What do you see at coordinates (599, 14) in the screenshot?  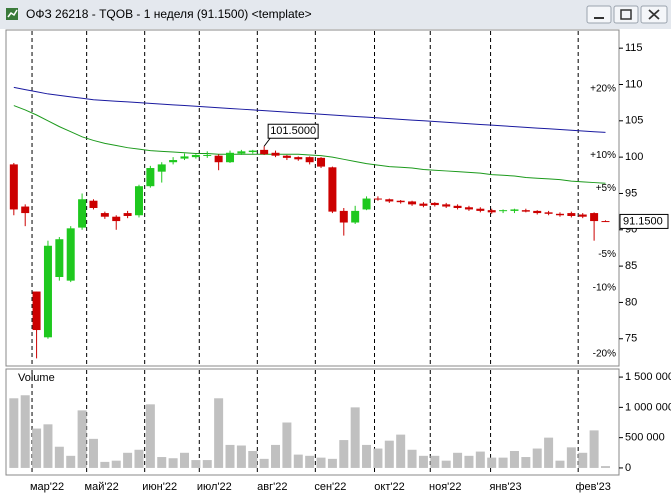 I see `minimize-button` at bounding box center [599, 14].